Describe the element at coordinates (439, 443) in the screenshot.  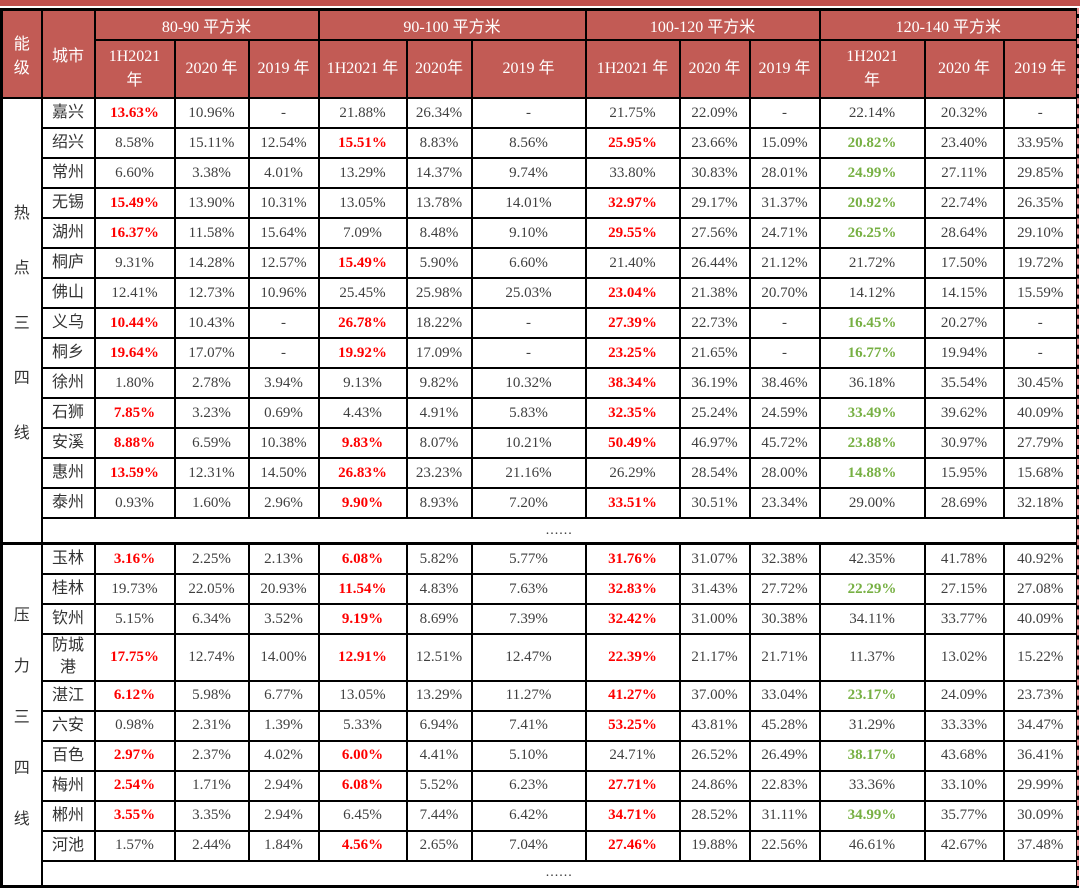
I see `value-cell: 8.07%` at that location.